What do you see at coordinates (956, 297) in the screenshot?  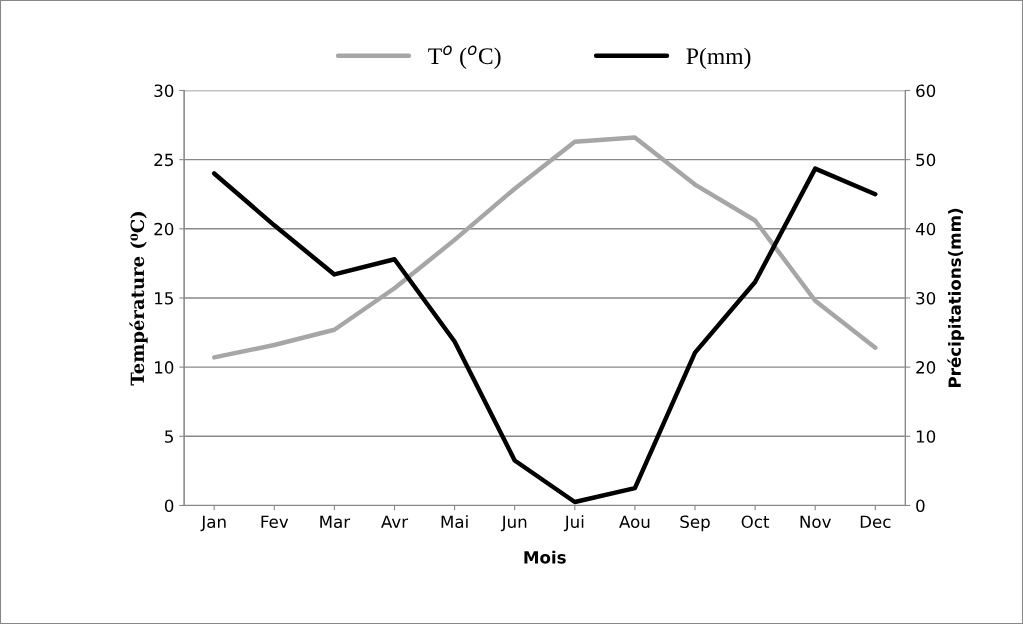 I see `y2-axis-title: Précipitations(mm)` at bounding box center [956, 297].